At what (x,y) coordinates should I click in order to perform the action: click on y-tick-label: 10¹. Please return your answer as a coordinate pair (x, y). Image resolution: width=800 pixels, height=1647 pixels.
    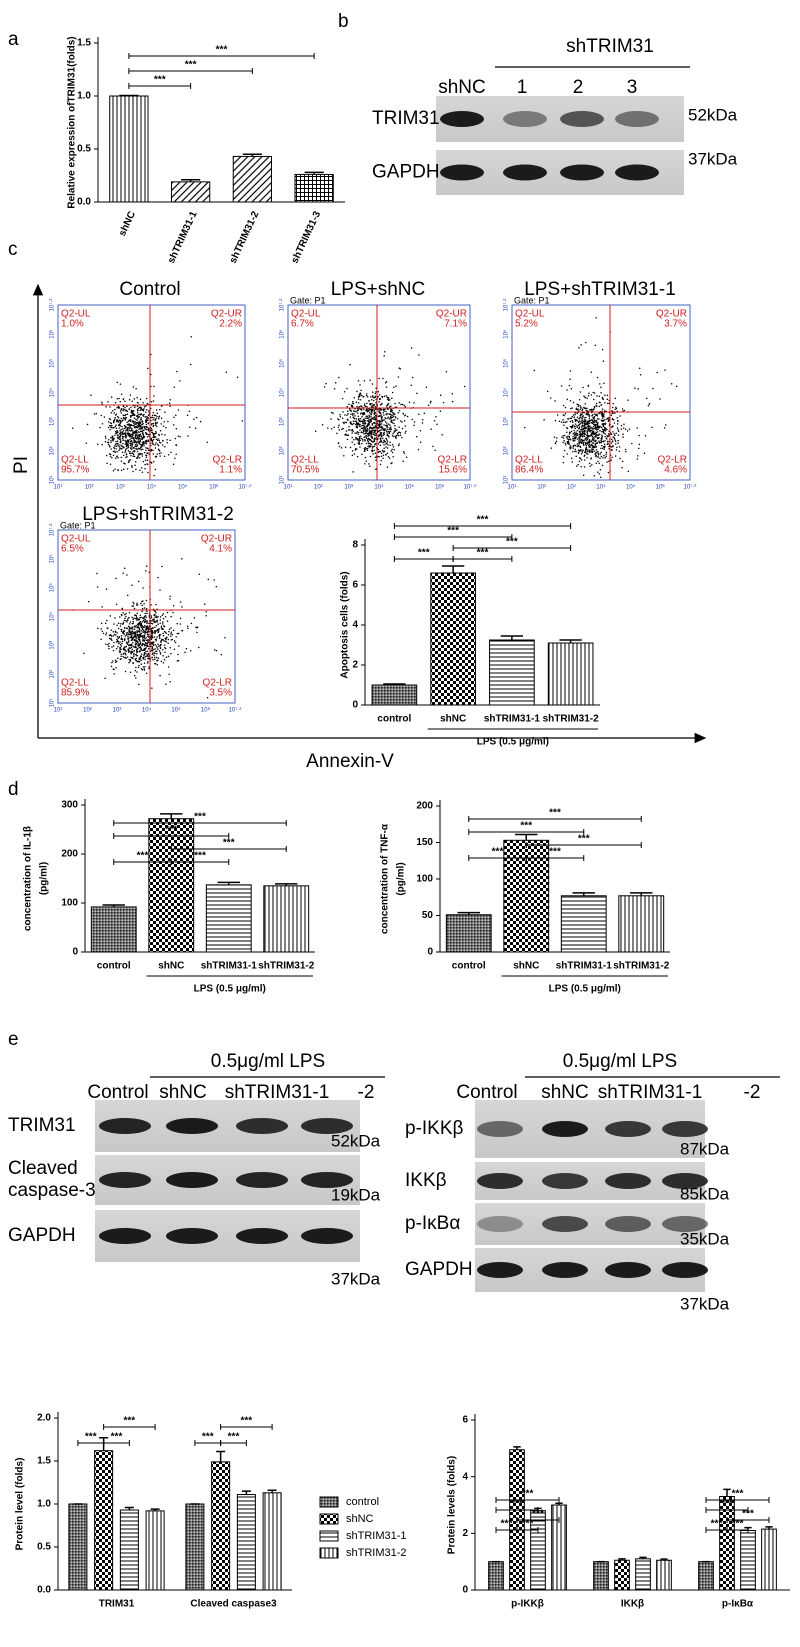
    Looking at the image, I should click on (507, 480).